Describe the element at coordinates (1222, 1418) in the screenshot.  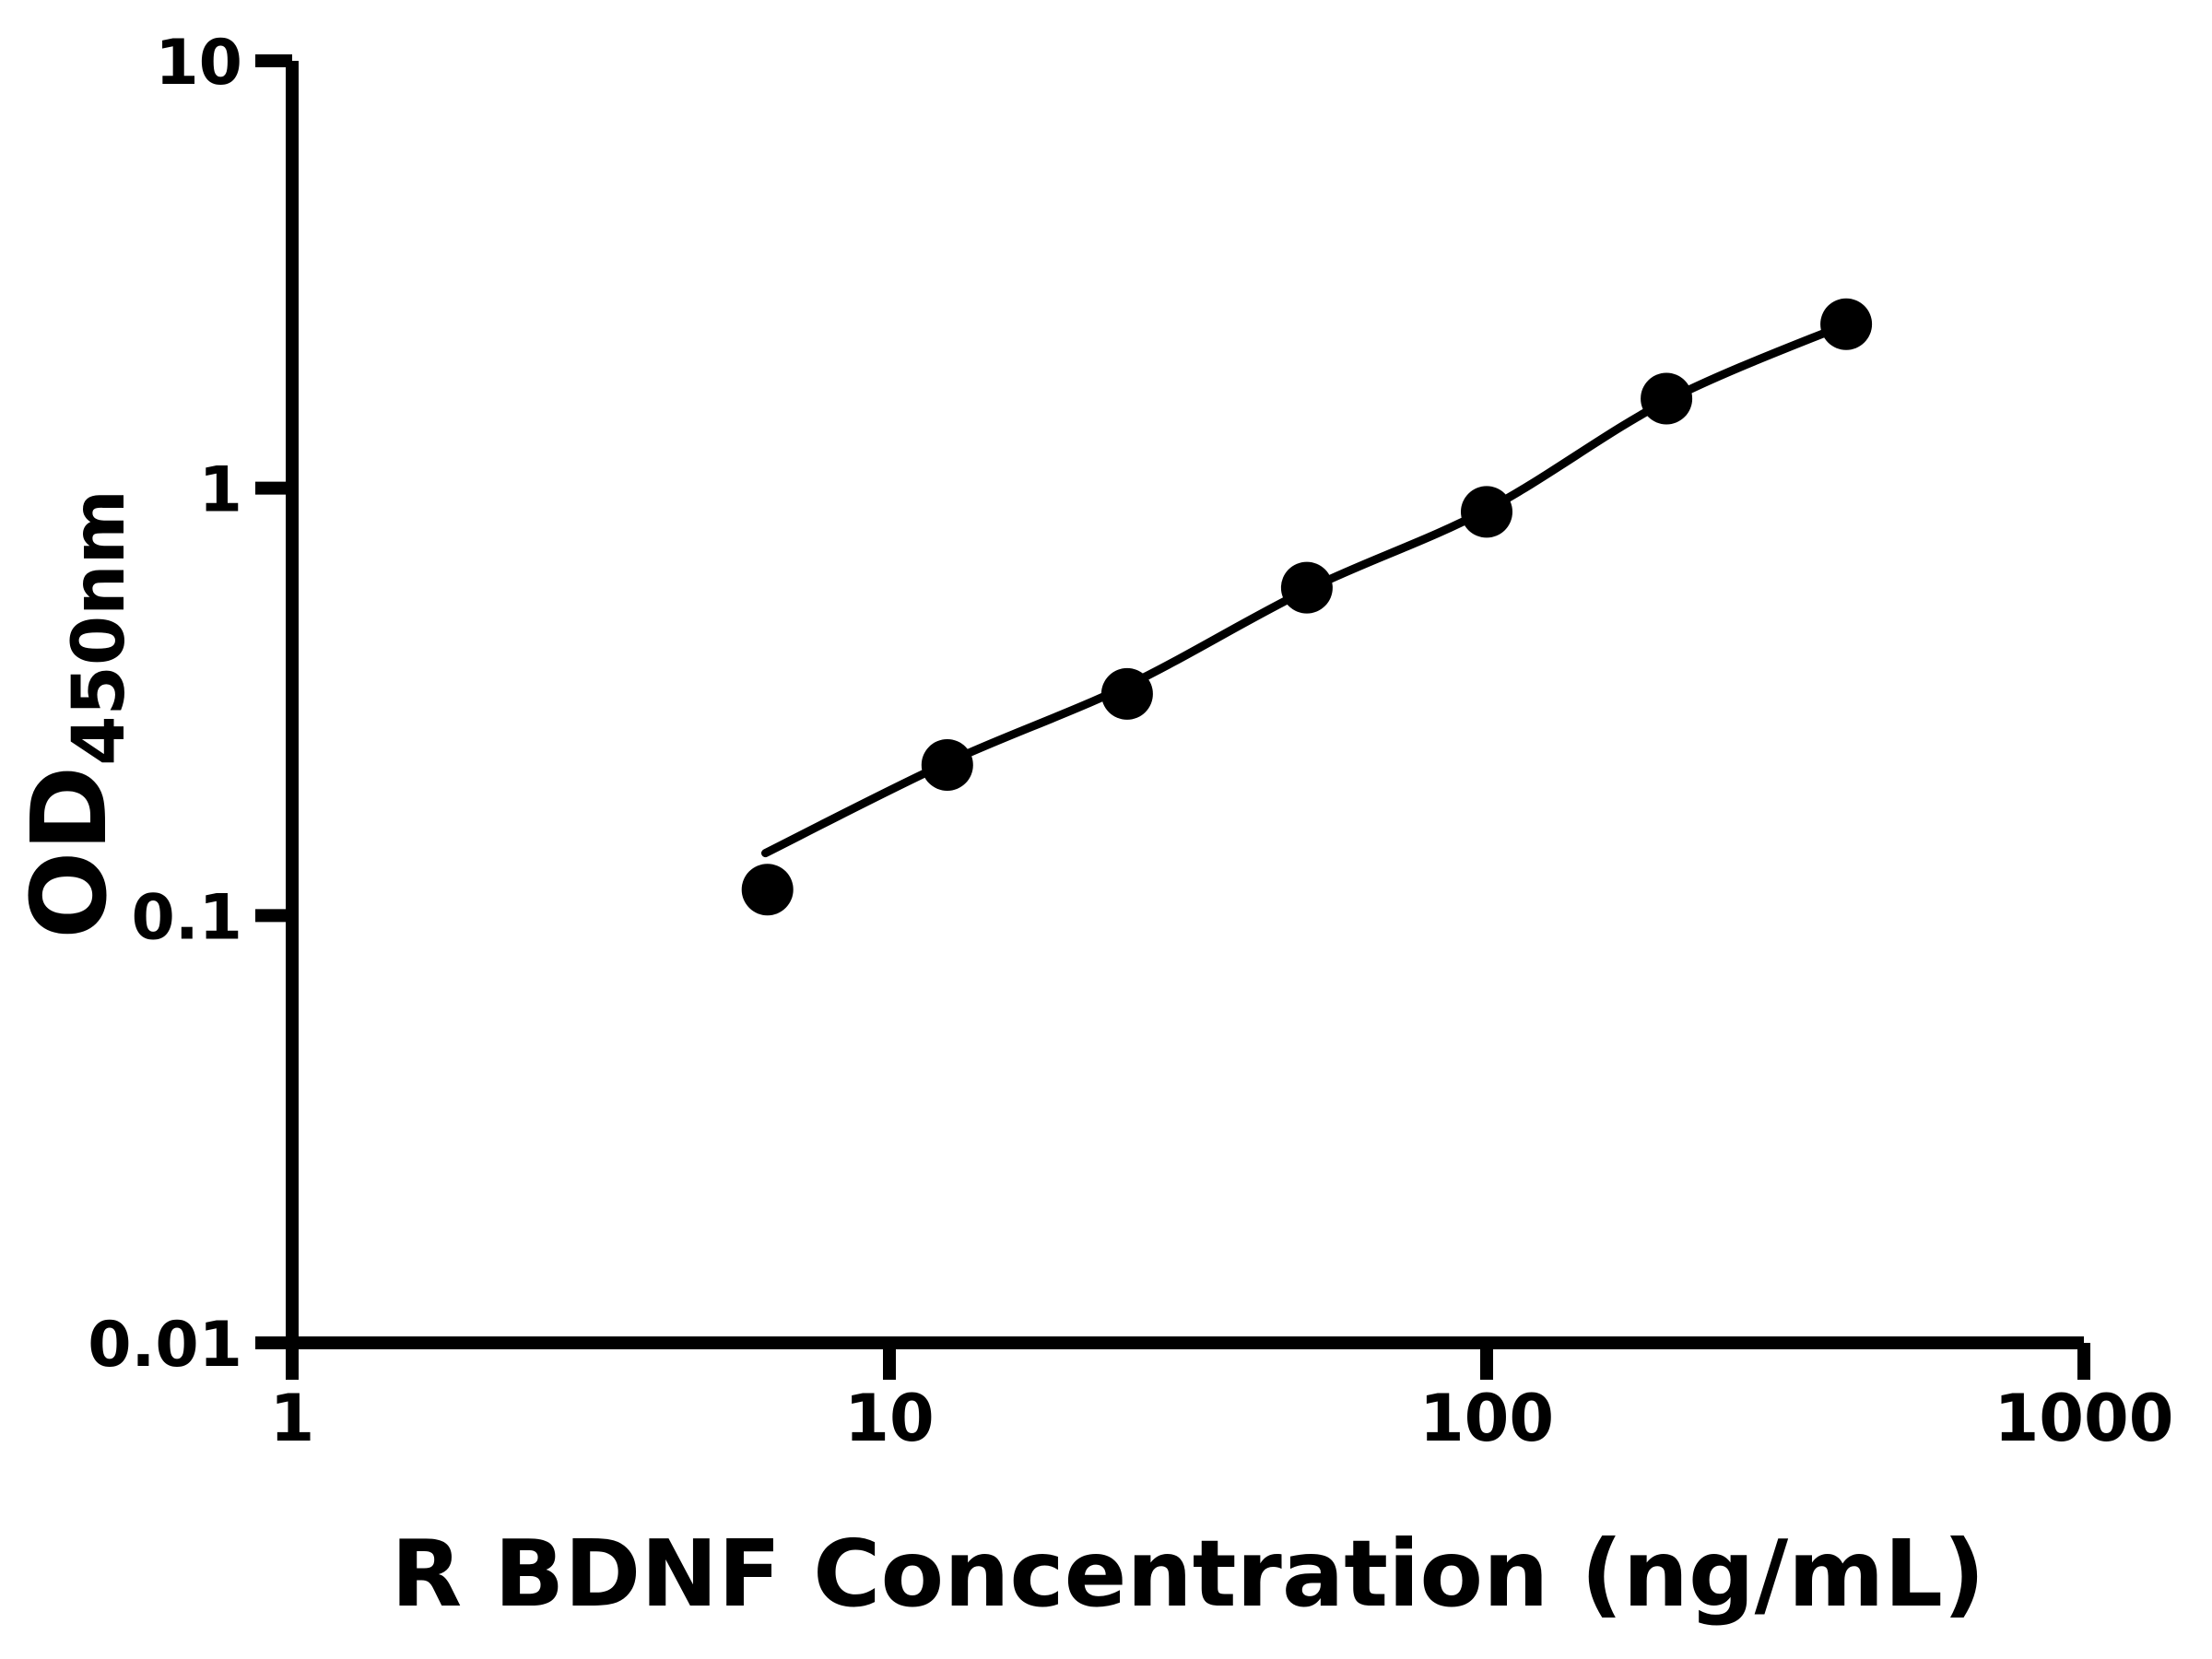
I see `x-axis-tick-labels: 1 10 100 1000` at that location.